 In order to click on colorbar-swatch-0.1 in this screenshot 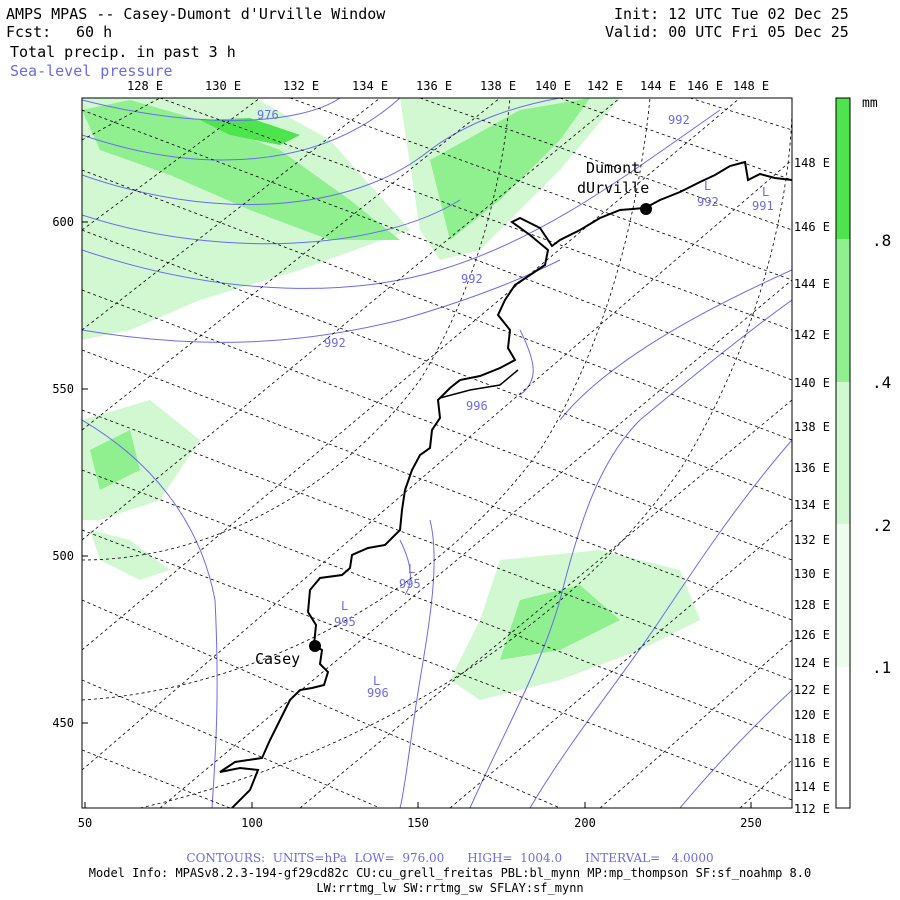, I will do `click(843, 595)`.